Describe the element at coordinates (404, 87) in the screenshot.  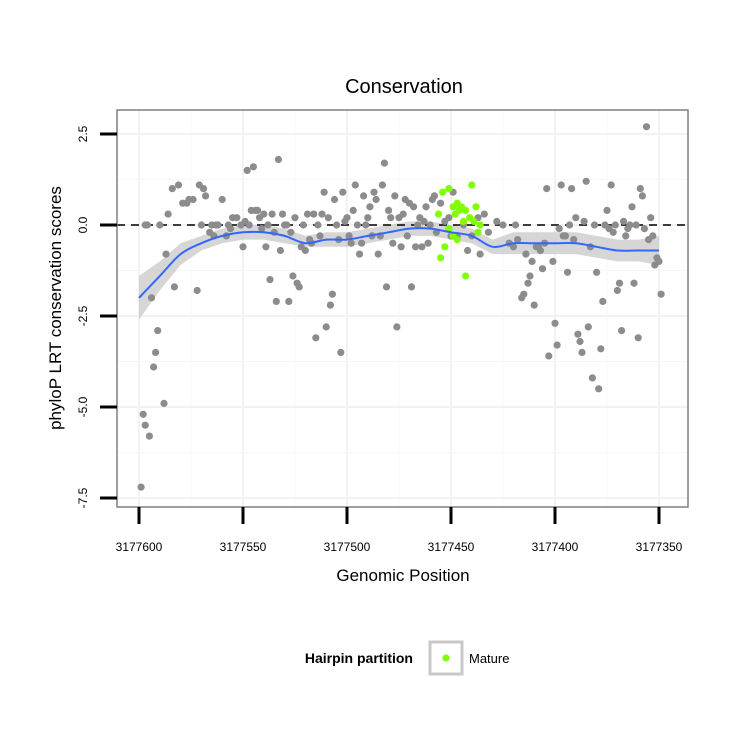
I see `chart-title: Conservation` at that location.